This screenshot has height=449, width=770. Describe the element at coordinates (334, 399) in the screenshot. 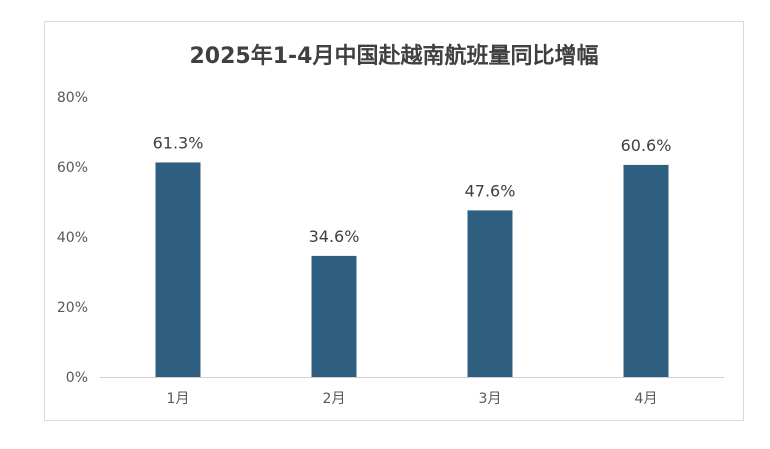

I see `x-tick-label: 2月` at that location.